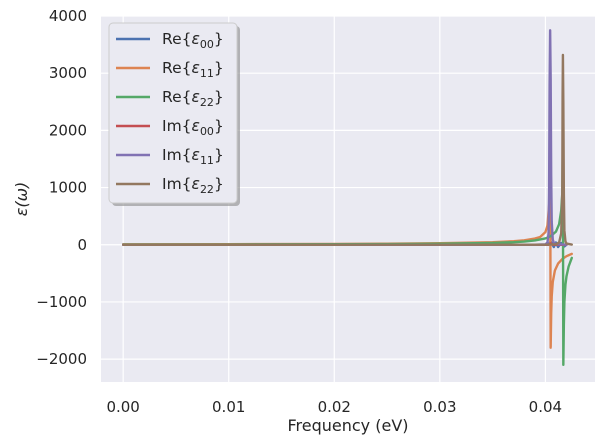 The image size is (606, 445). What do you see at coordinates (68, 16) in the screenshot?
I see `y-tick-label: 4000` at bounding box center [68, 16].